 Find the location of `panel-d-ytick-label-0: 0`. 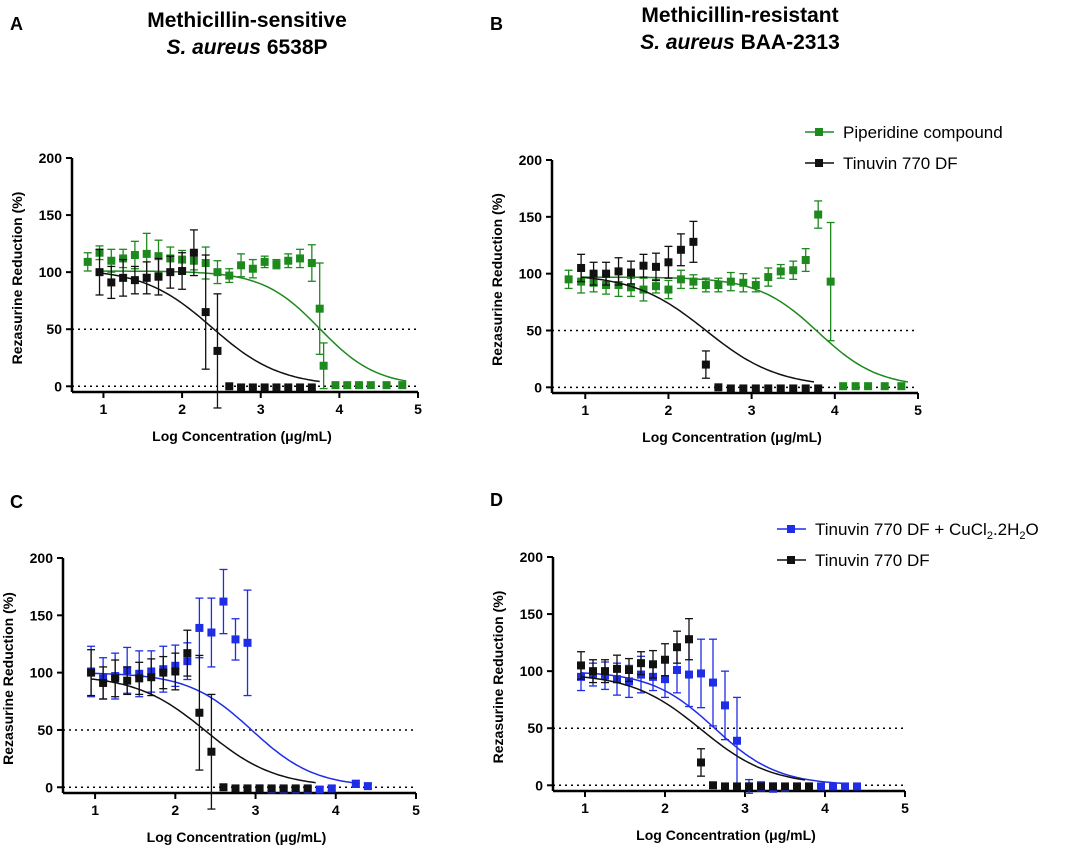

panel-d-ytick-label-0: 0 is located at coordinates (539, 785).